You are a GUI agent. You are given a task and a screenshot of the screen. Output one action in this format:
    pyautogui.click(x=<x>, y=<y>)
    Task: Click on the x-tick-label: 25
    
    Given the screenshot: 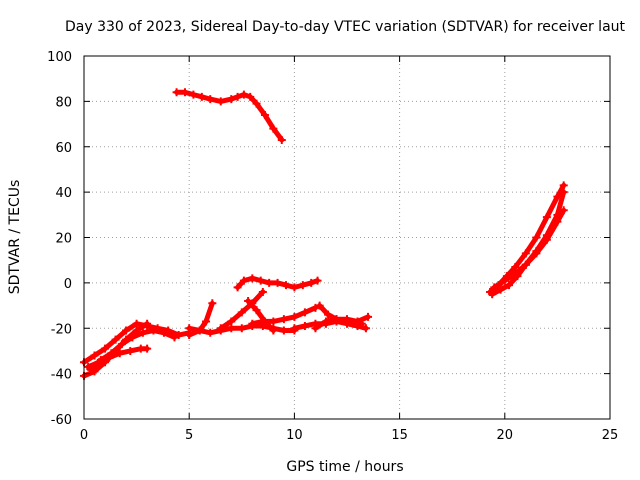 What is the action you would take?
    pyautogui.click(x=610, y=435)
    